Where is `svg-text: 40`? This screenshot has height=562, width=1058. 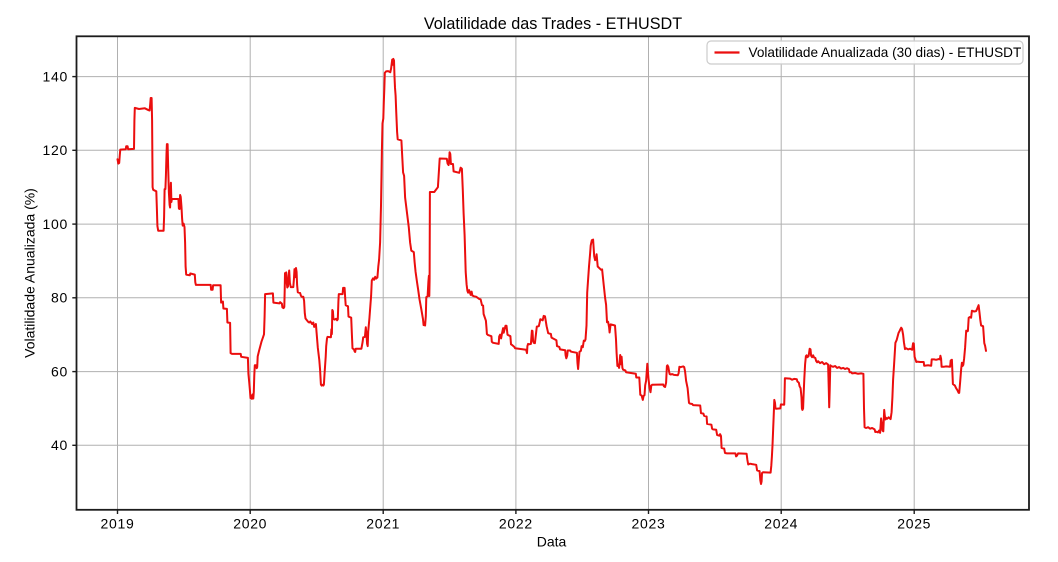 svg-text: 40 is located at coordinates (59, 445).